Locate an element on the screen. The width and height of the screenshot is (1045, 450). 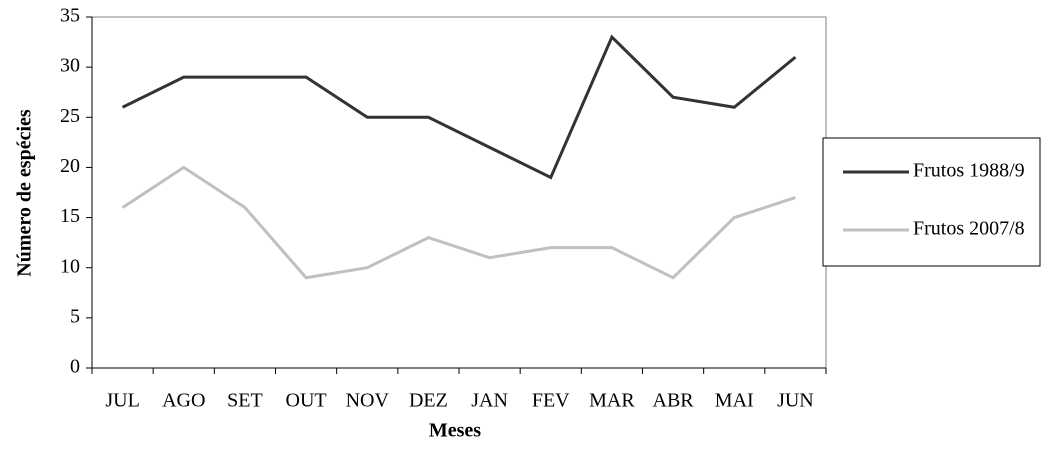
y-tick-label: 15 is located at coordinates (70, 216).